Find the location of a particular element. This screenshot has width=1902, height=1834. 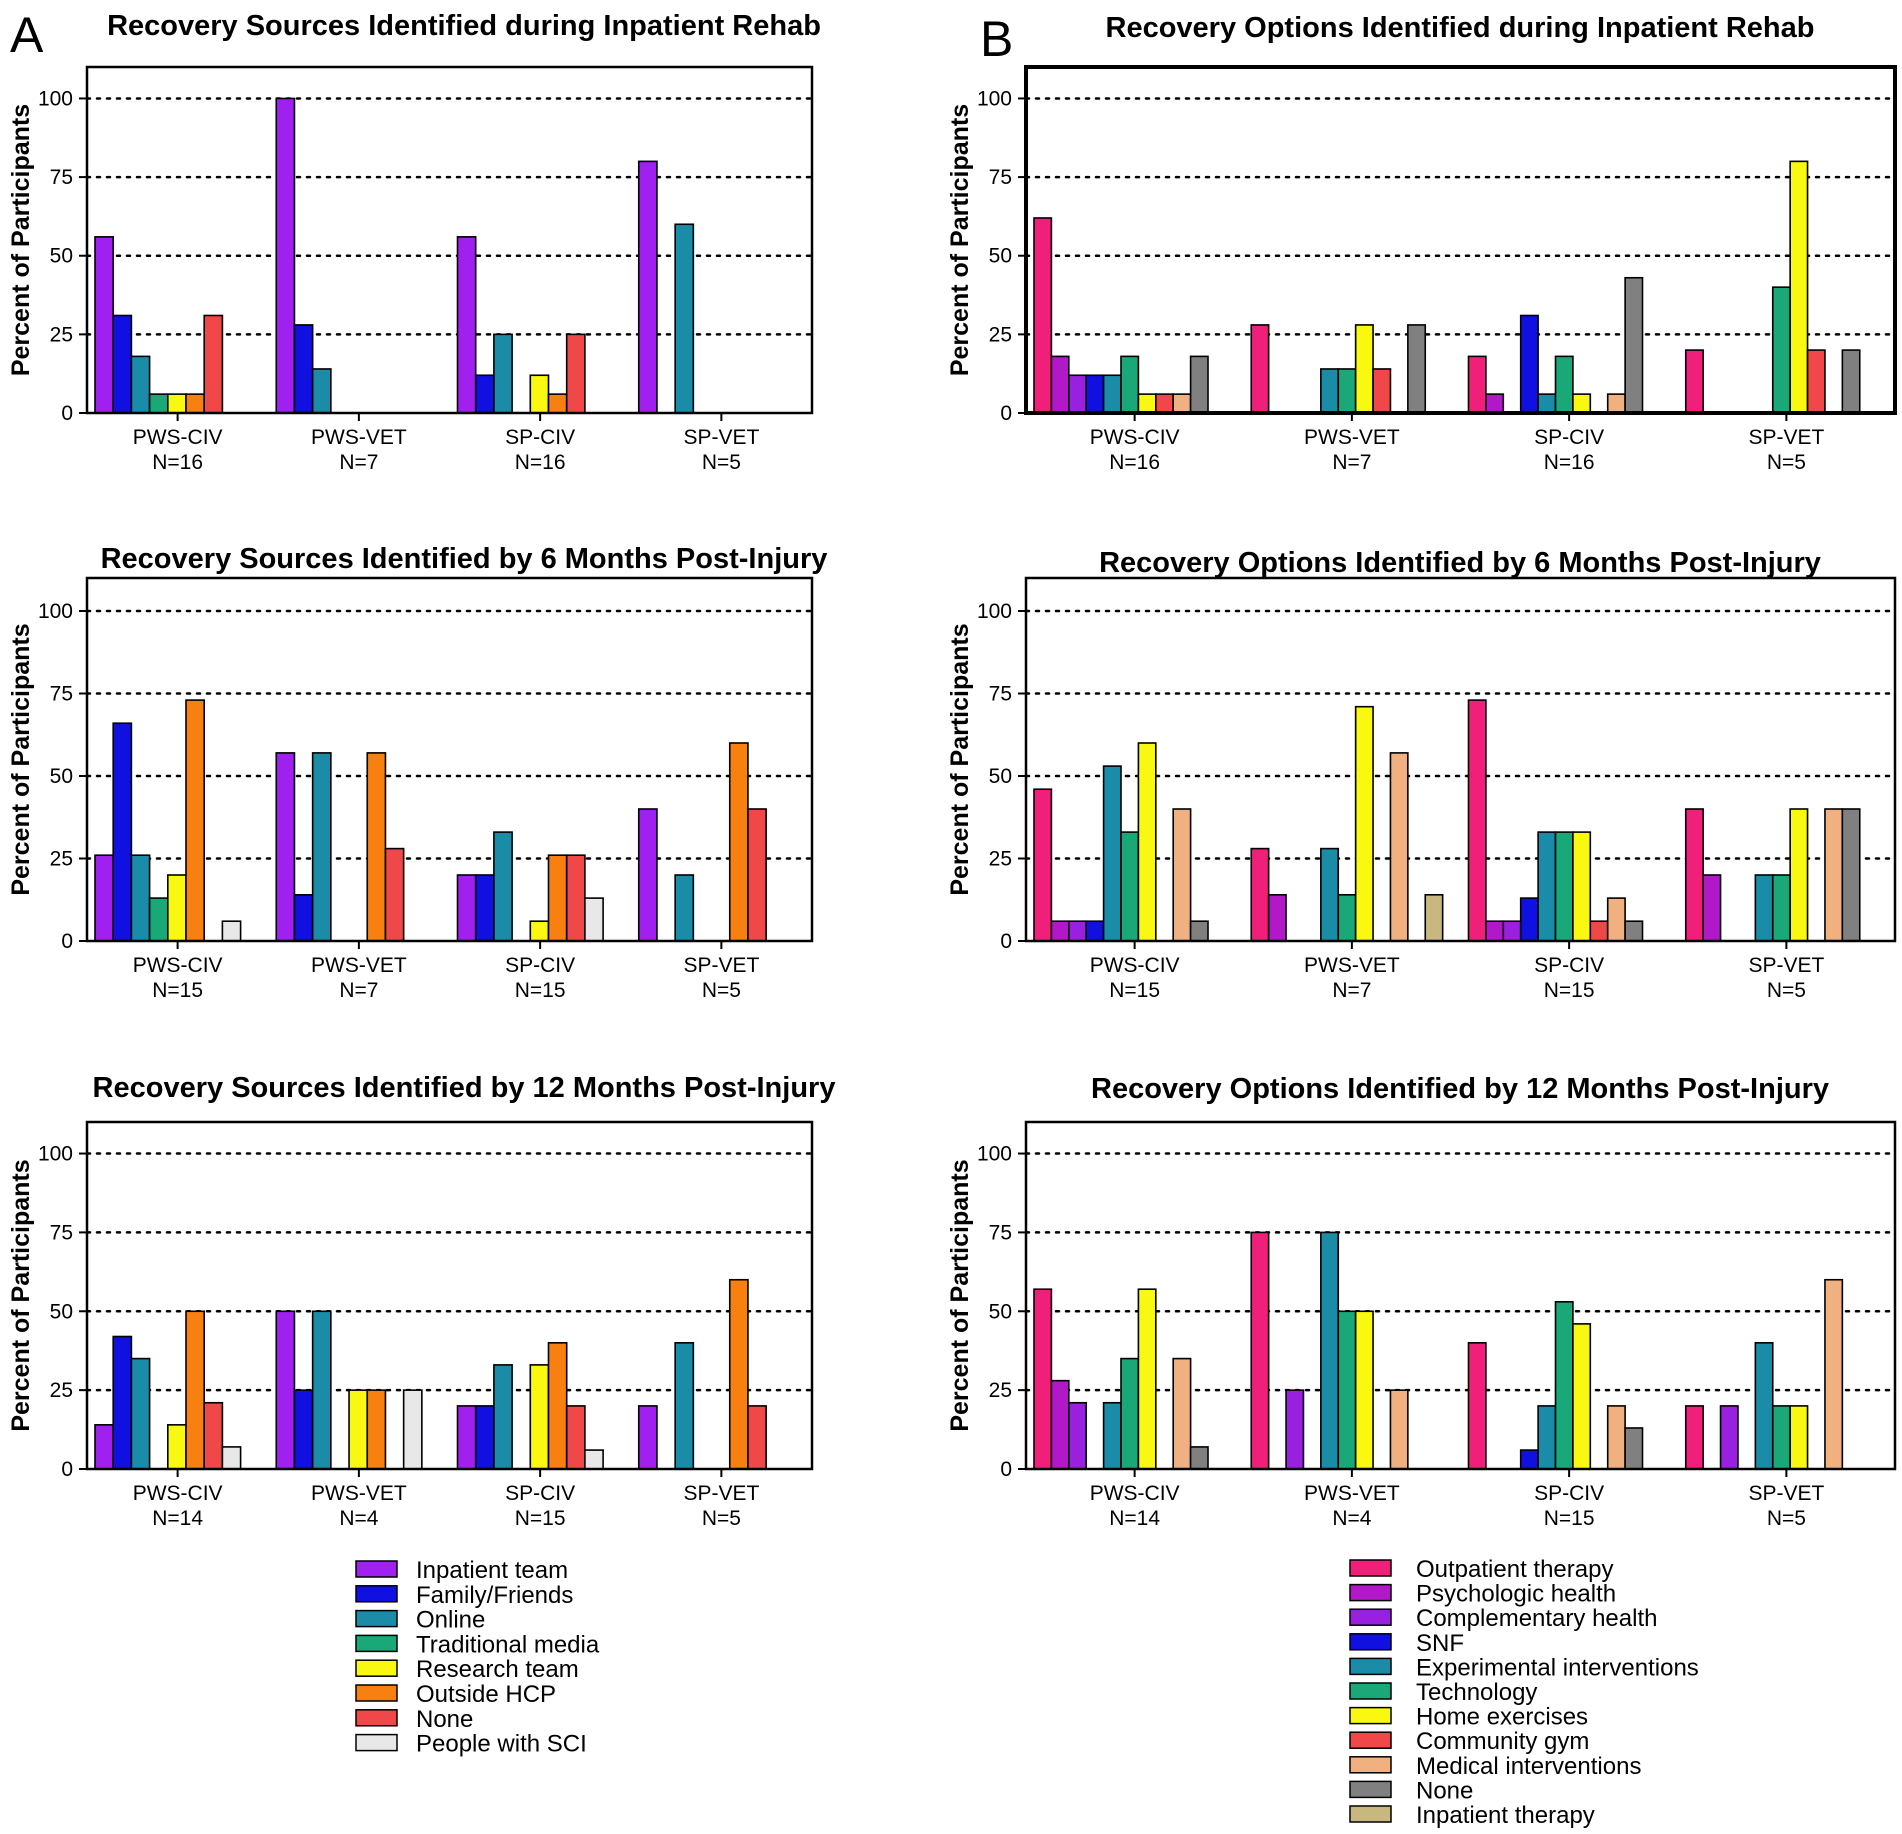

x-tick-n-label: N=15 is located at coordinates (1134, 990).